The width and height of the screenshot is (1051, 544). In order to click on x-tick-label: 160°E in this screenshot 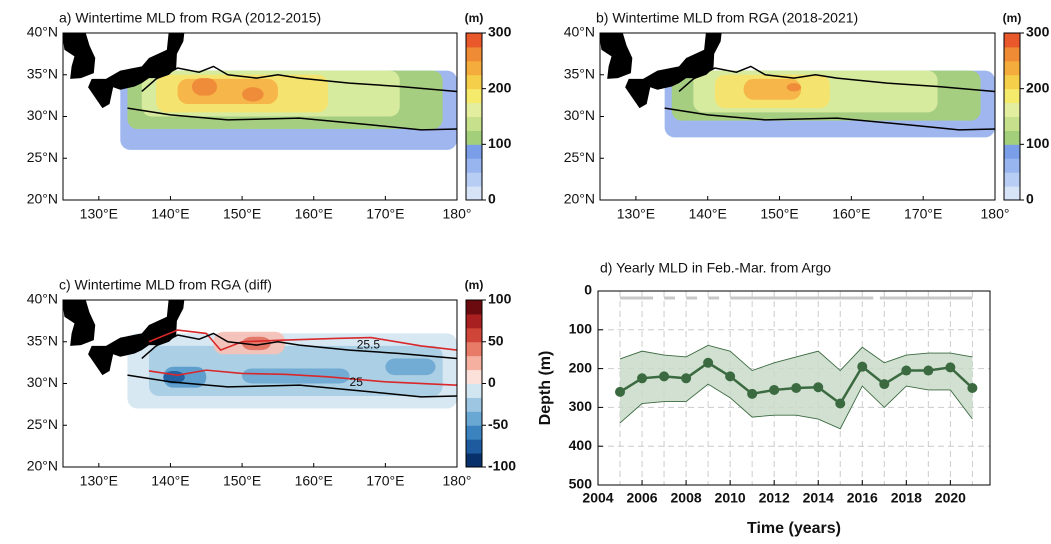, I will do `click(314, 214)`.